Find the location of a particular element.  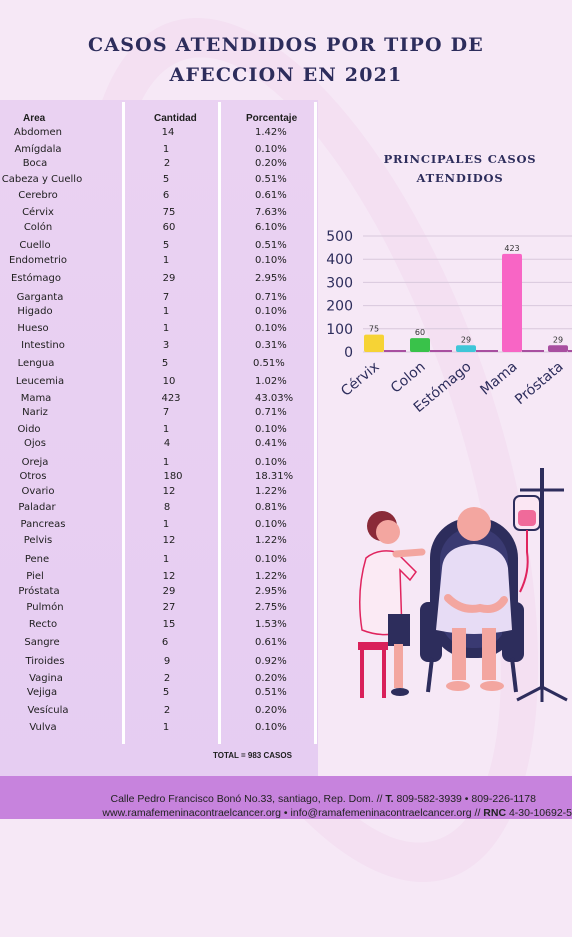

data-label: 75 is located at coordinates (374, 329).